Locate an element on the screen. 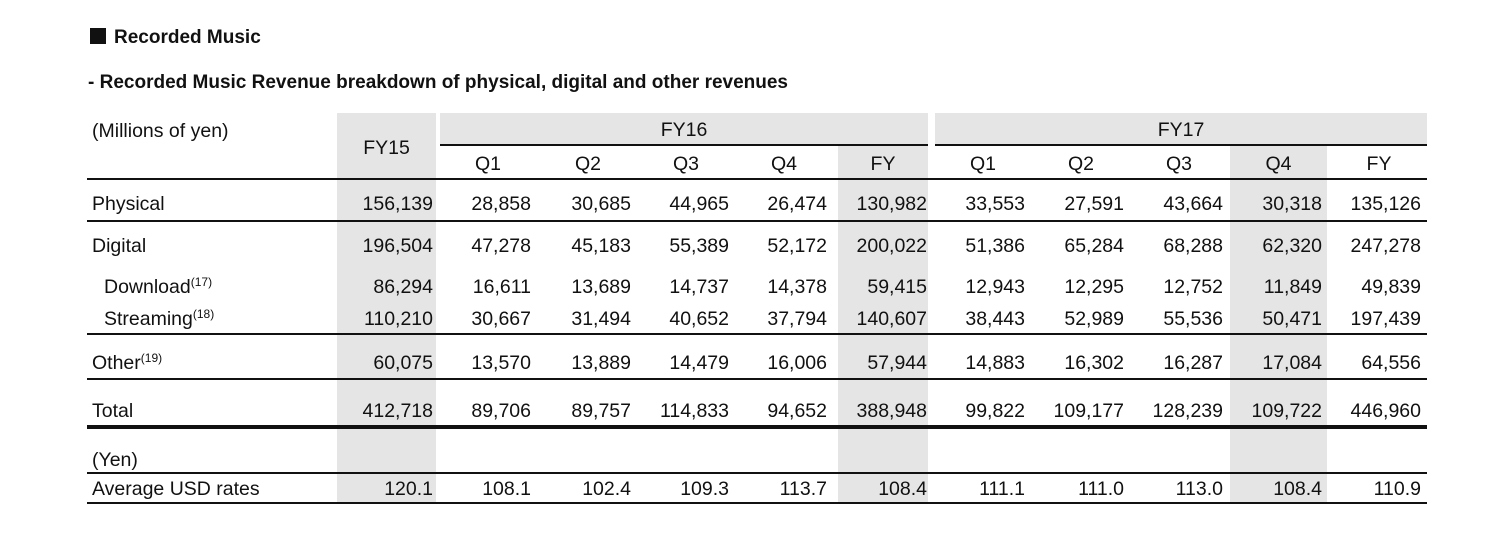  cell-digital-fy17-q4: 62,320 is located at coordinates (1292, 246).